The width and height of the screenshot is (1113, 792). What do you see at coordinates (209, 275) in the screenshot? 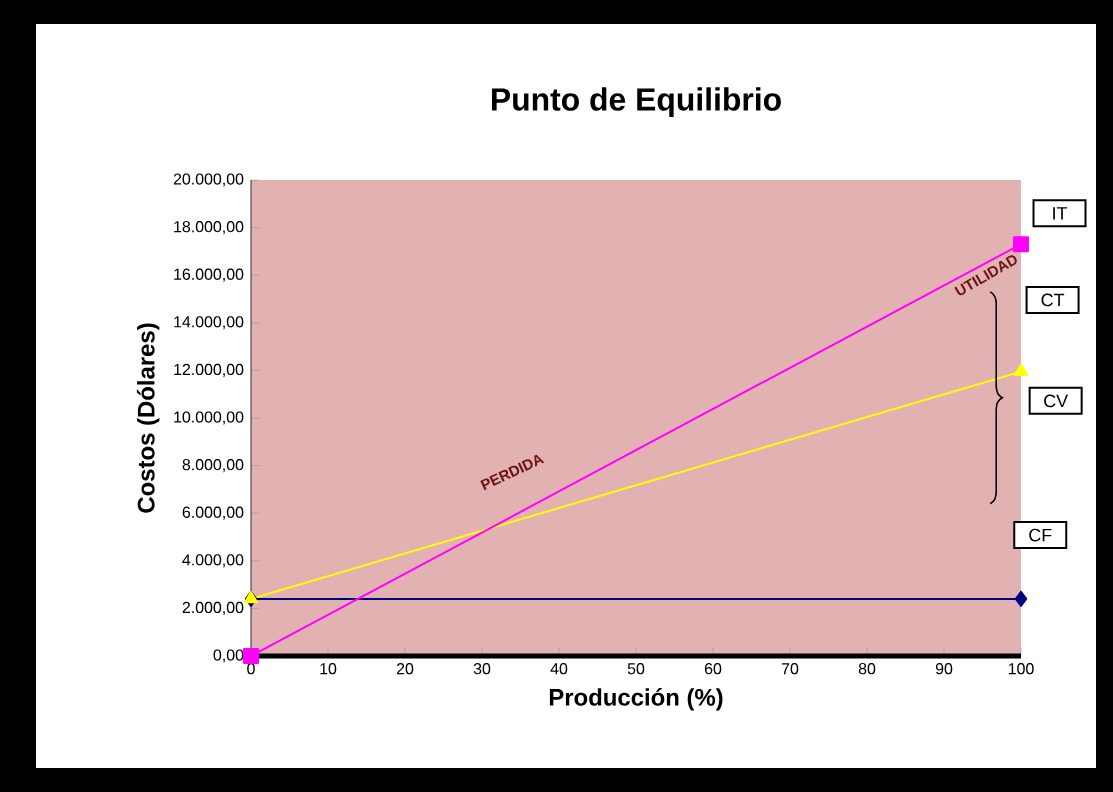
I see `y-tick-label: 16.000,00` at bounding box center [209, 275].